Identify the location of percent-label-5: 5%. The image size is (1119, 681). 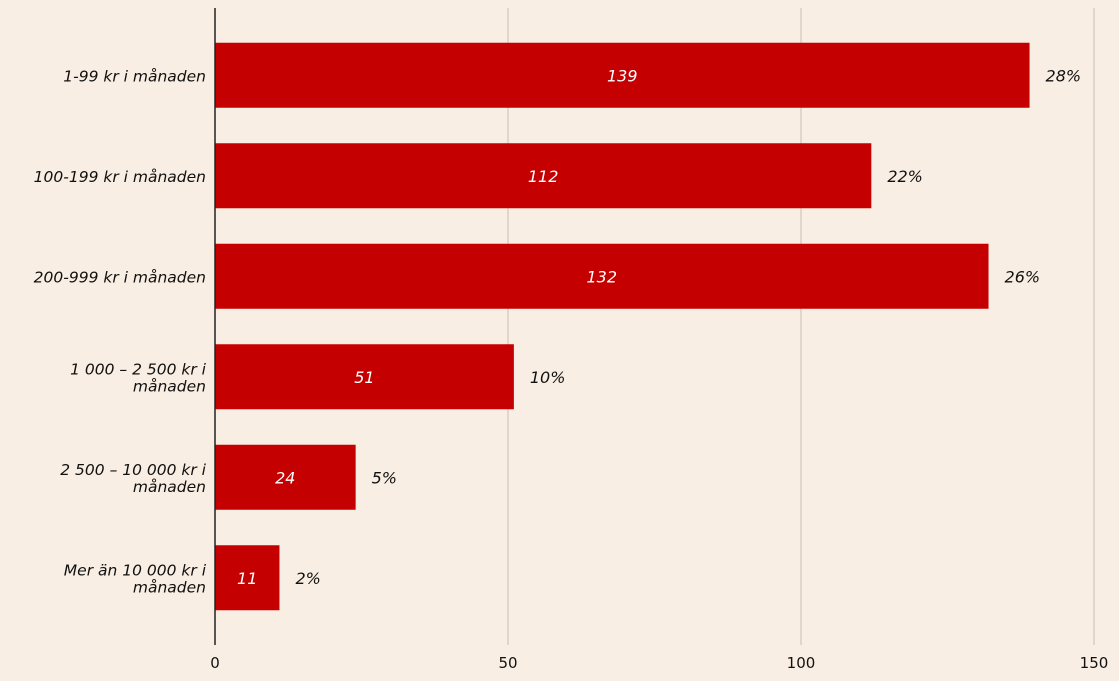
(384, 477).